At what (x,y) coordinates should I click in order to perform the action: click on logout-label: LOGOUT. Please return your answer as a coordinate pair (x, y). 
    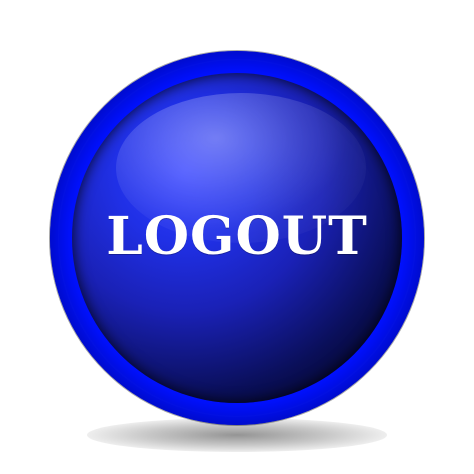
    Looking at the image, I should click on (237, 236).